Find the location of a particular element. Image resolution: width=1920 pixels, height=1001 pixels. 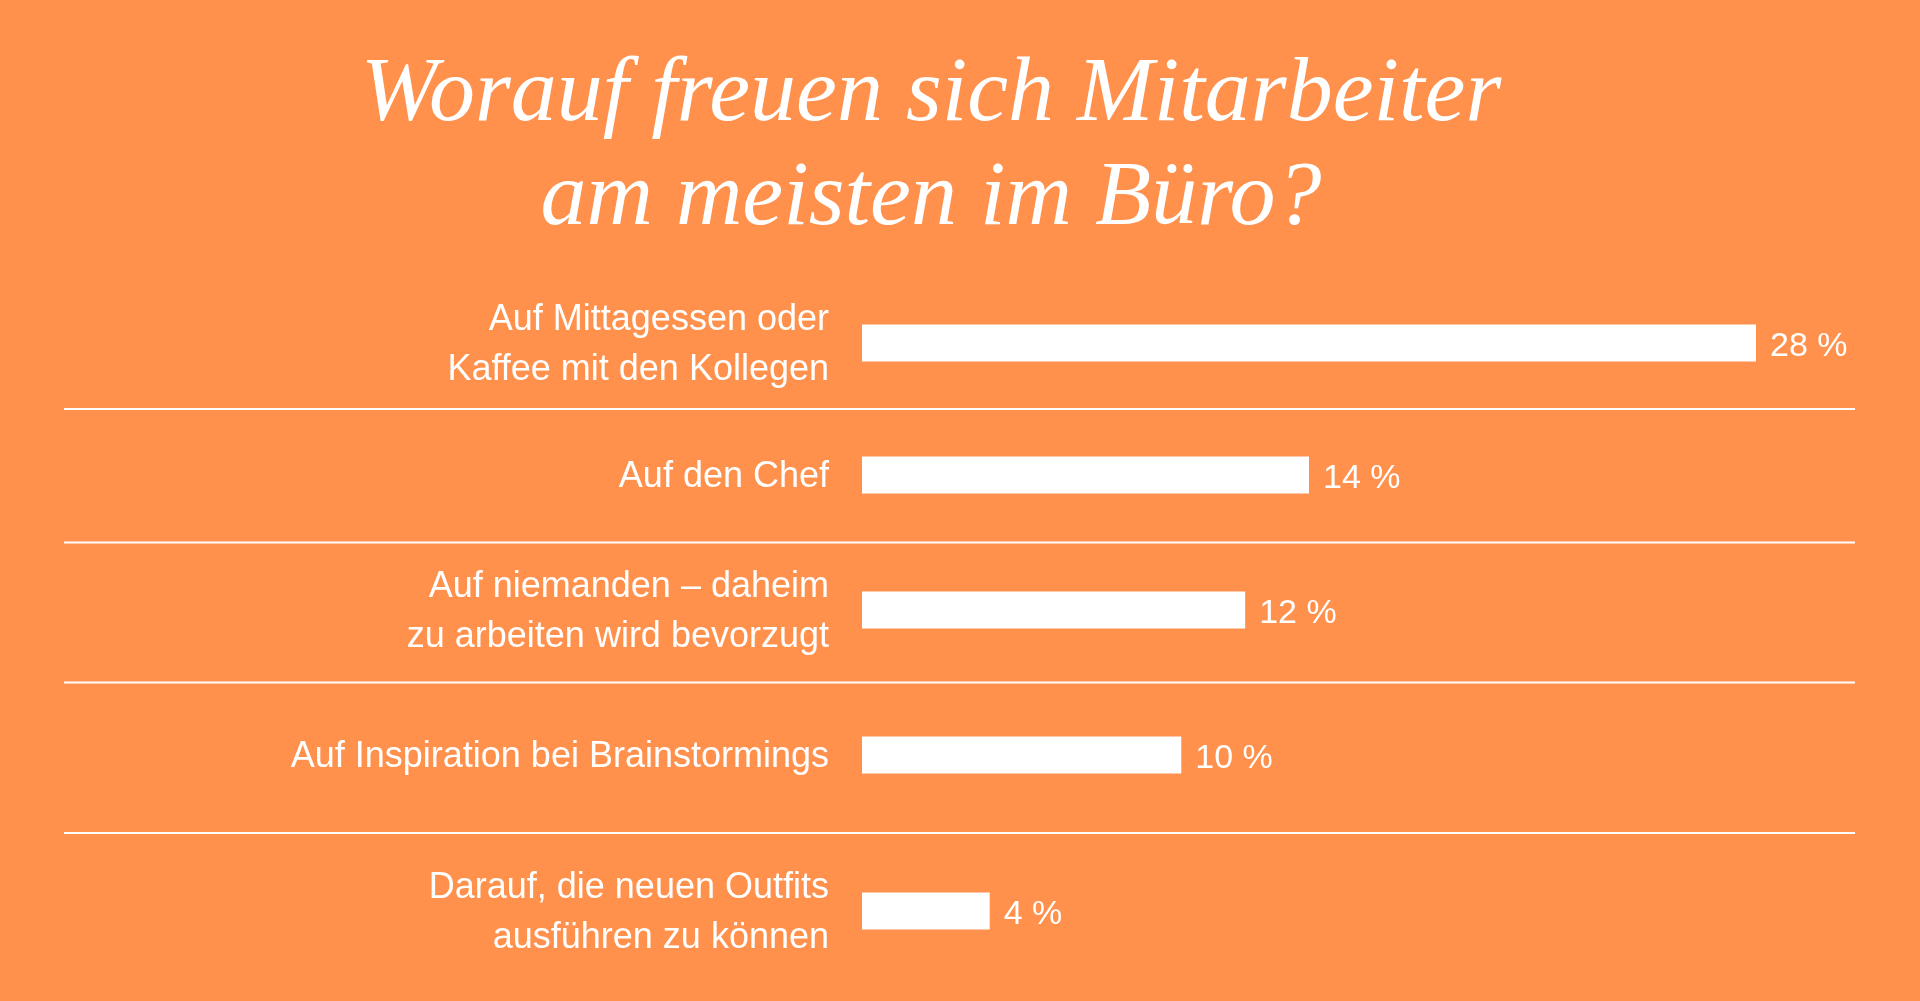

y-tick-label: Auf den Chef is located at coordinates (724, 474).